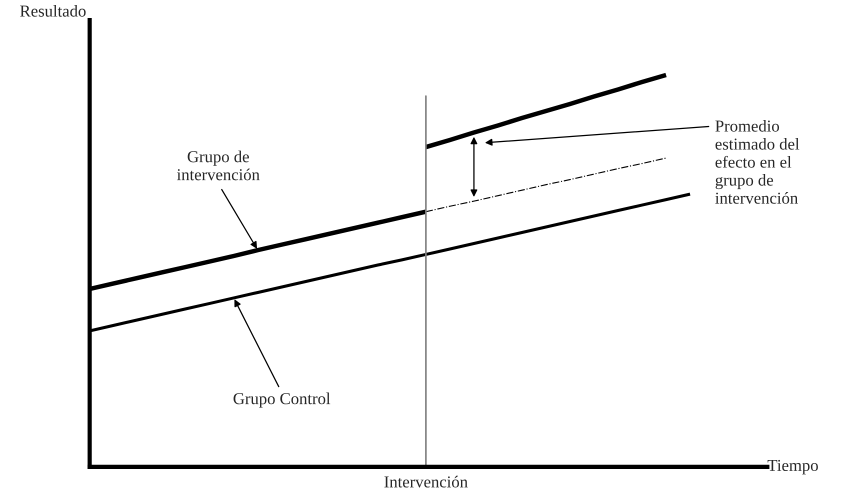 Image resolution: width=846 pixels, height=502 pixels. What do you see at coordinates (793, 467) in the screenshot?
I see `x-axis-title: Tiempo` at bounding box center [793, 467].